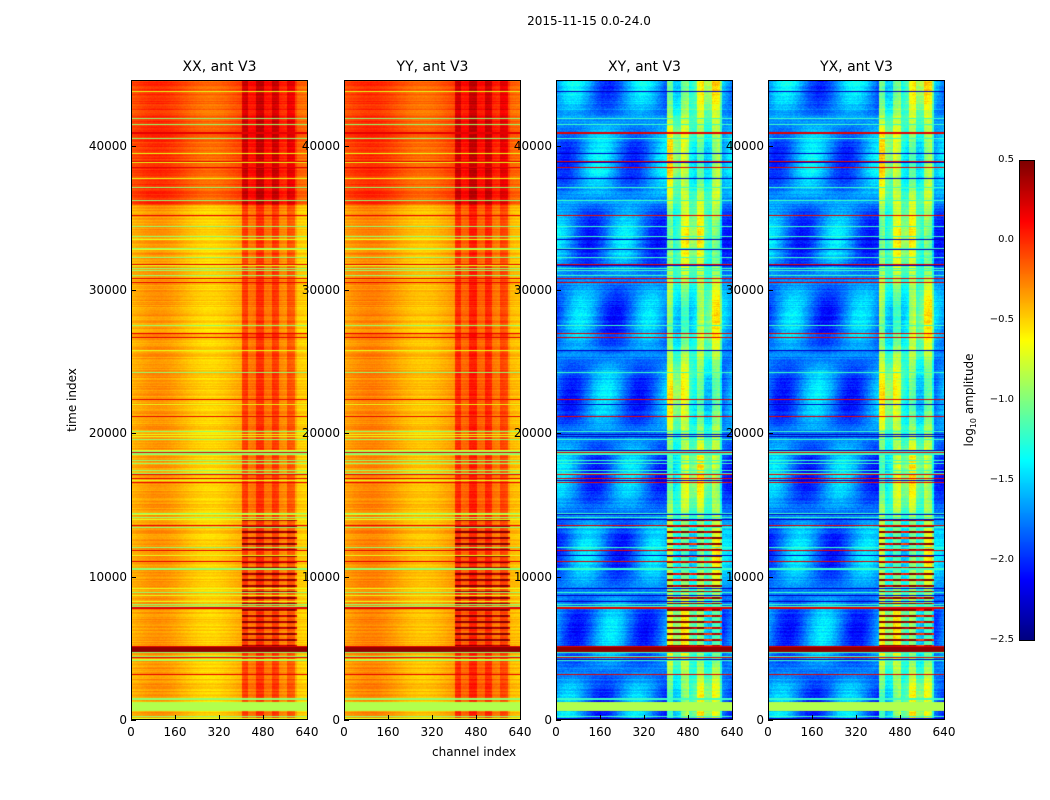 The width and height of the screenshot is (1050, 800). Describe the element at coordinates (1001, 639) in the screenshot. I see `colorbar-tick-label: −2.5` at that location.